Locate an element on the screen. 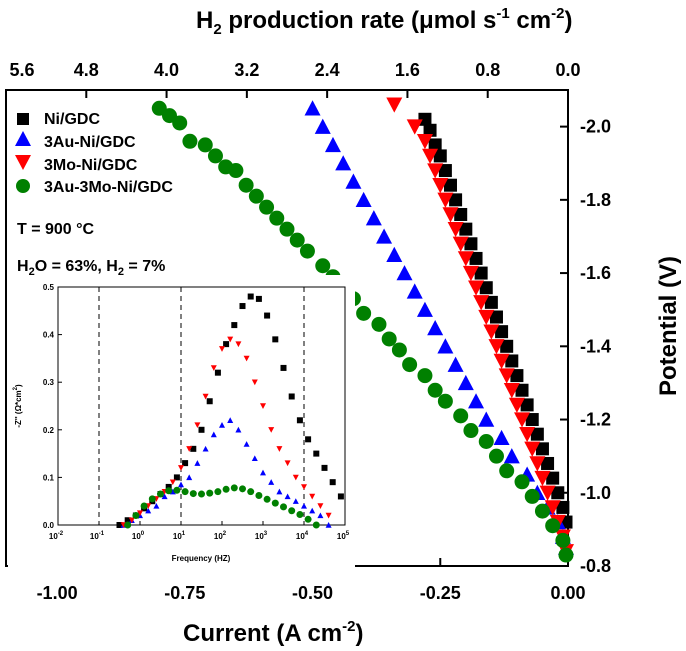  legend-entry-ni-gdc: Ni/GDC is located at coordinates (58, 119).